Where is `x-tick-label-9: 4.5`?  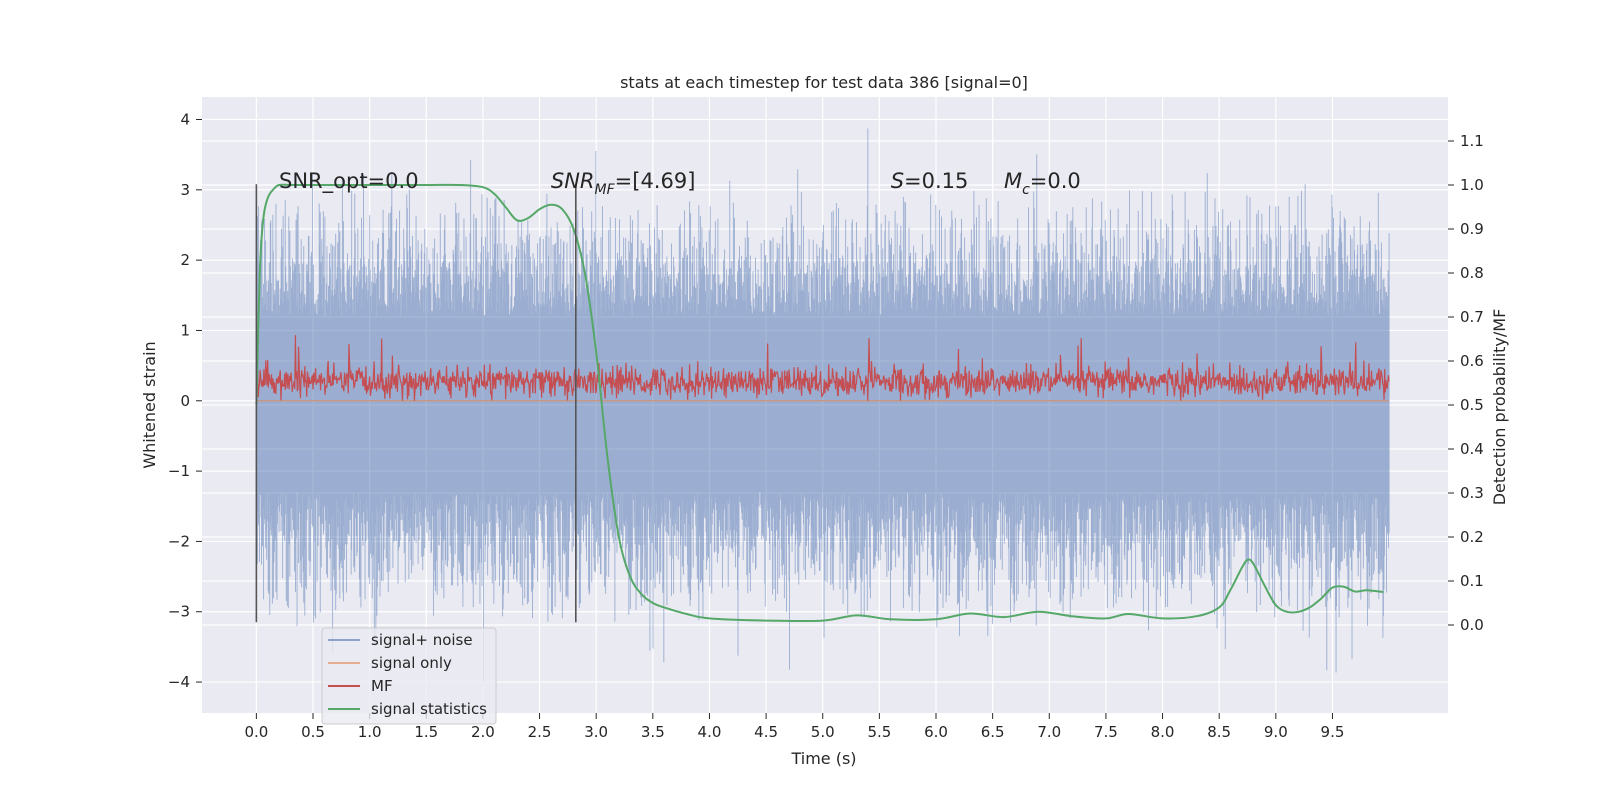
x-tick-label-9: 4.5 is located at coordinates (766, 732).